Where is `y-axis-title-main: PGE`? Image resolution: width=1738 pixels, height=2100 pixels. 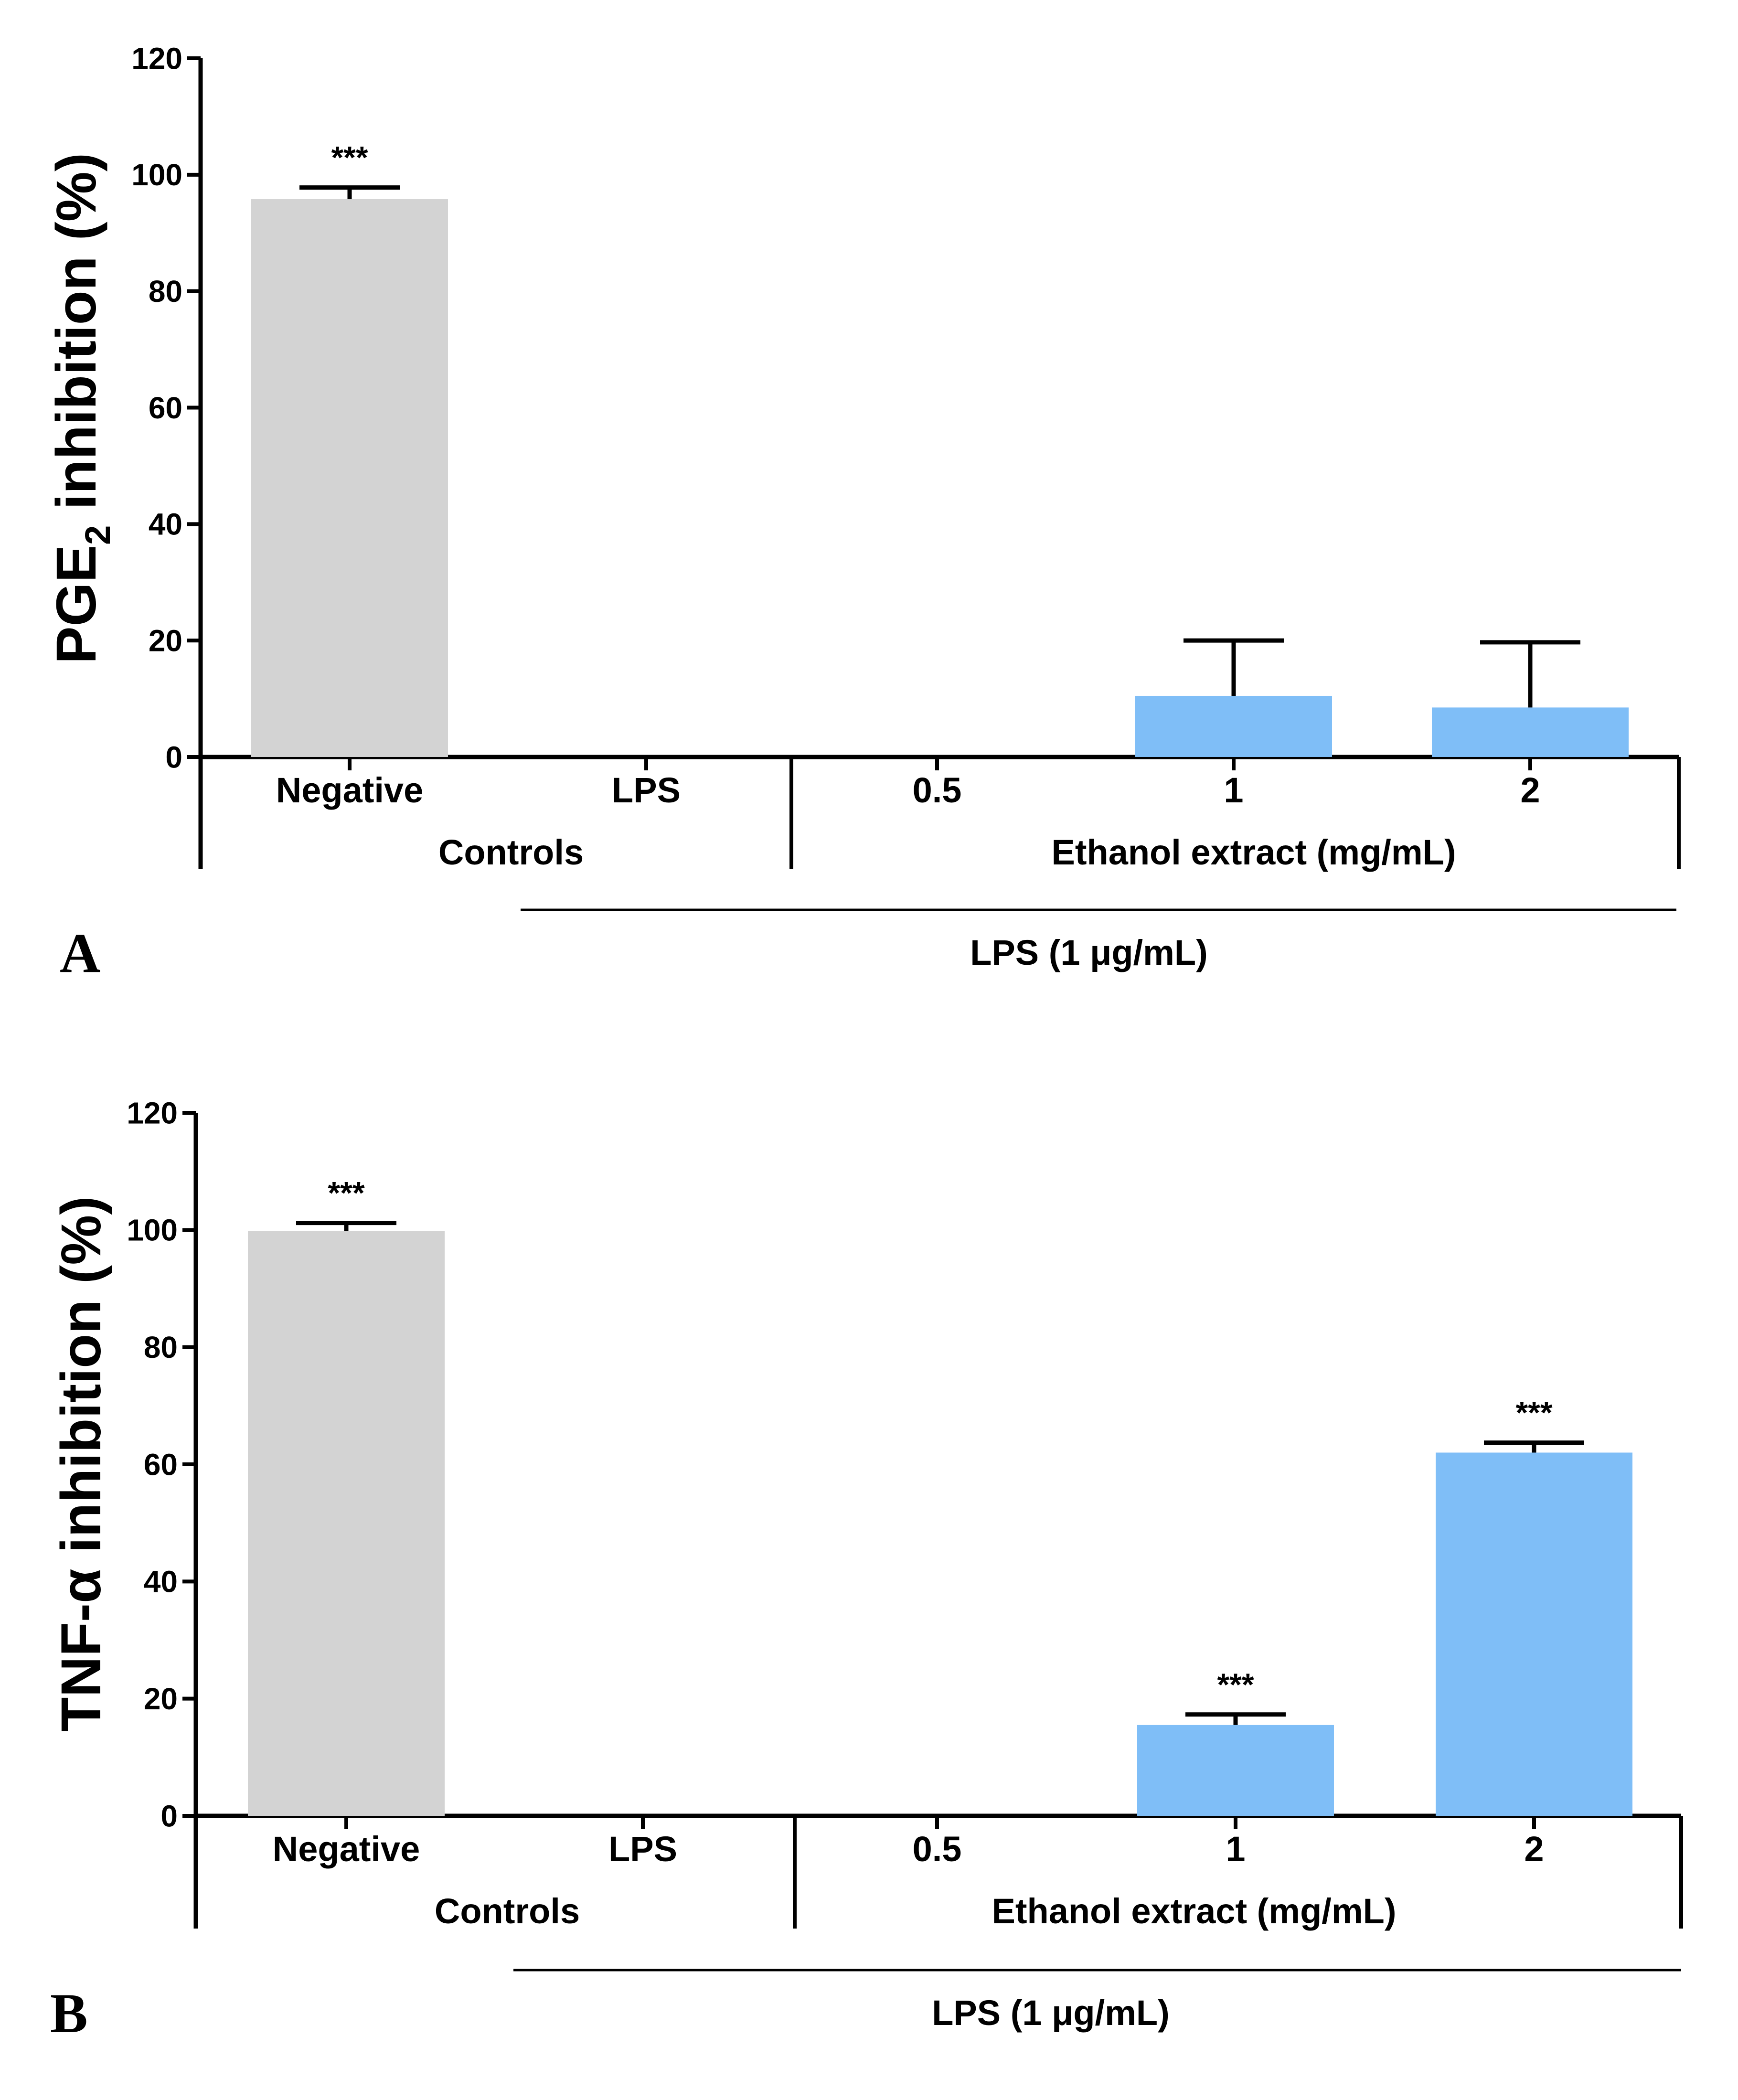
y-axis-title-main: PGE is located at coordinates (76, 604).